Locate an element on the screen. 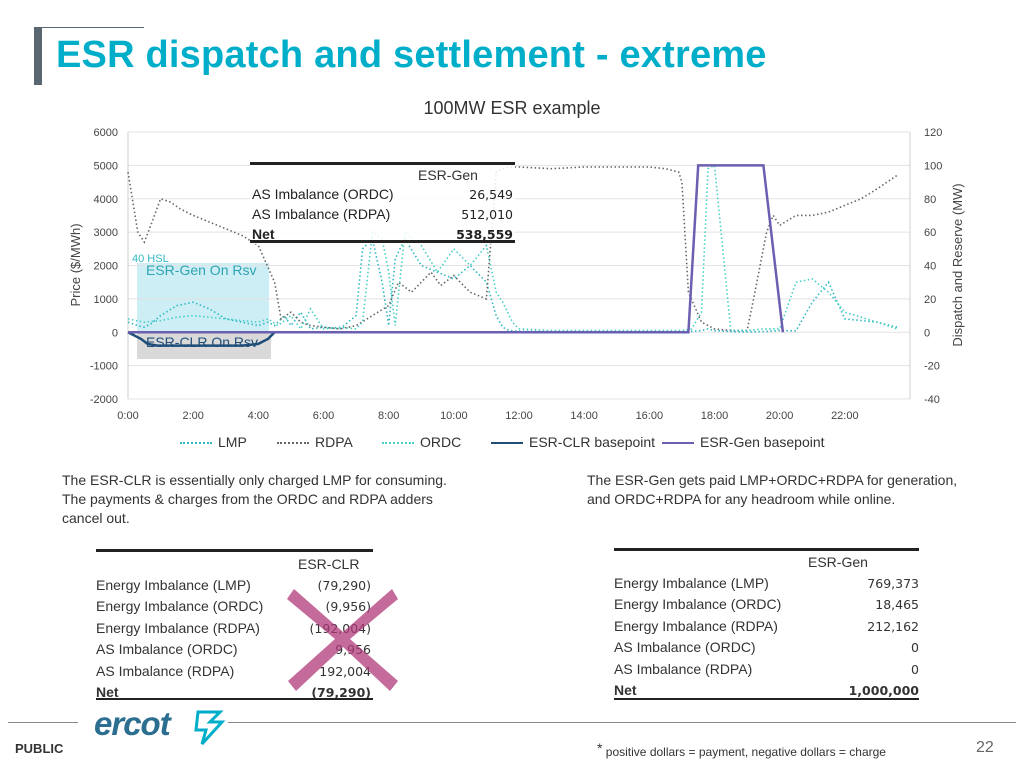 This screenshot has height=768, width=1024. overlay-row-label: Net is located at coordinates (263, 234).